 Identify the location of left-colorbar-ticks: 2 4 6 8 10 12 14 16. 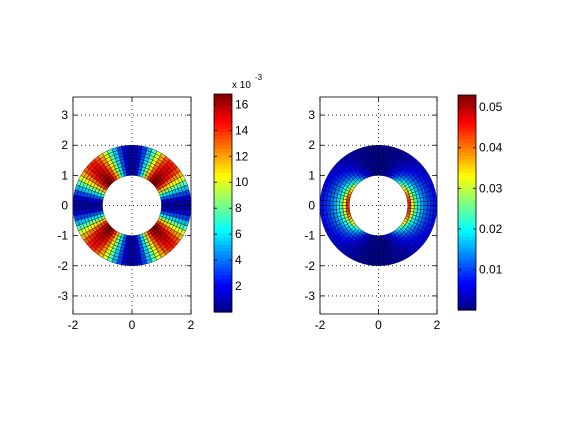
(231, 195).